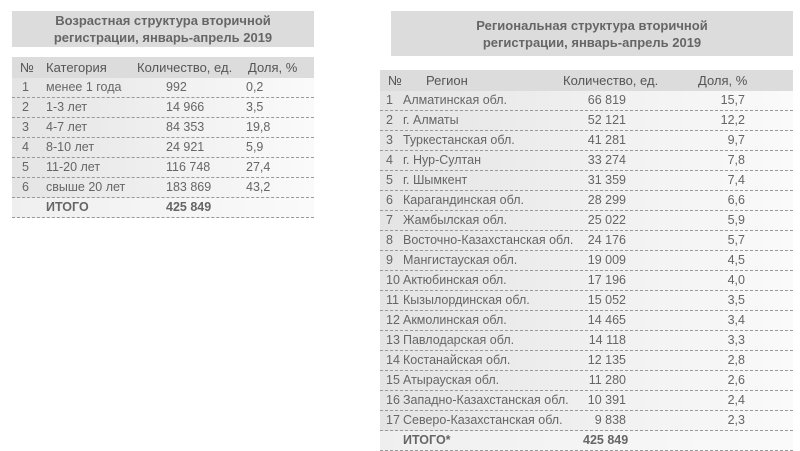  I want to click on cell-num: 3, so click(389, 140).